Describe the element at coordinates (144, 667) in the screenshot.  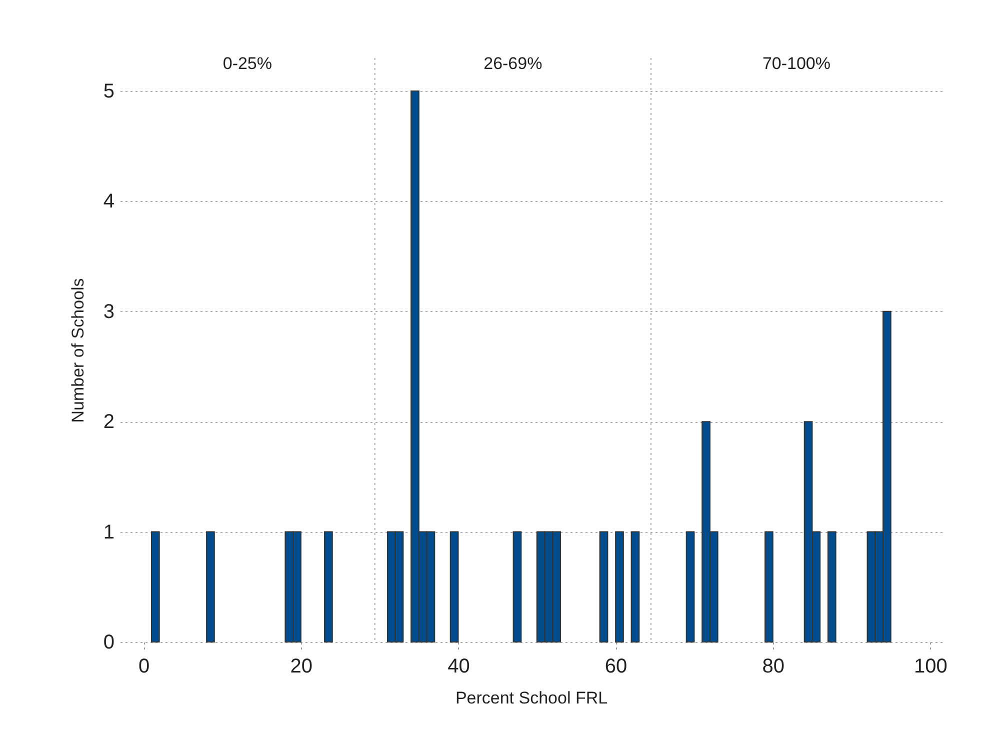
I see `x-tick-label: 0` at that location.